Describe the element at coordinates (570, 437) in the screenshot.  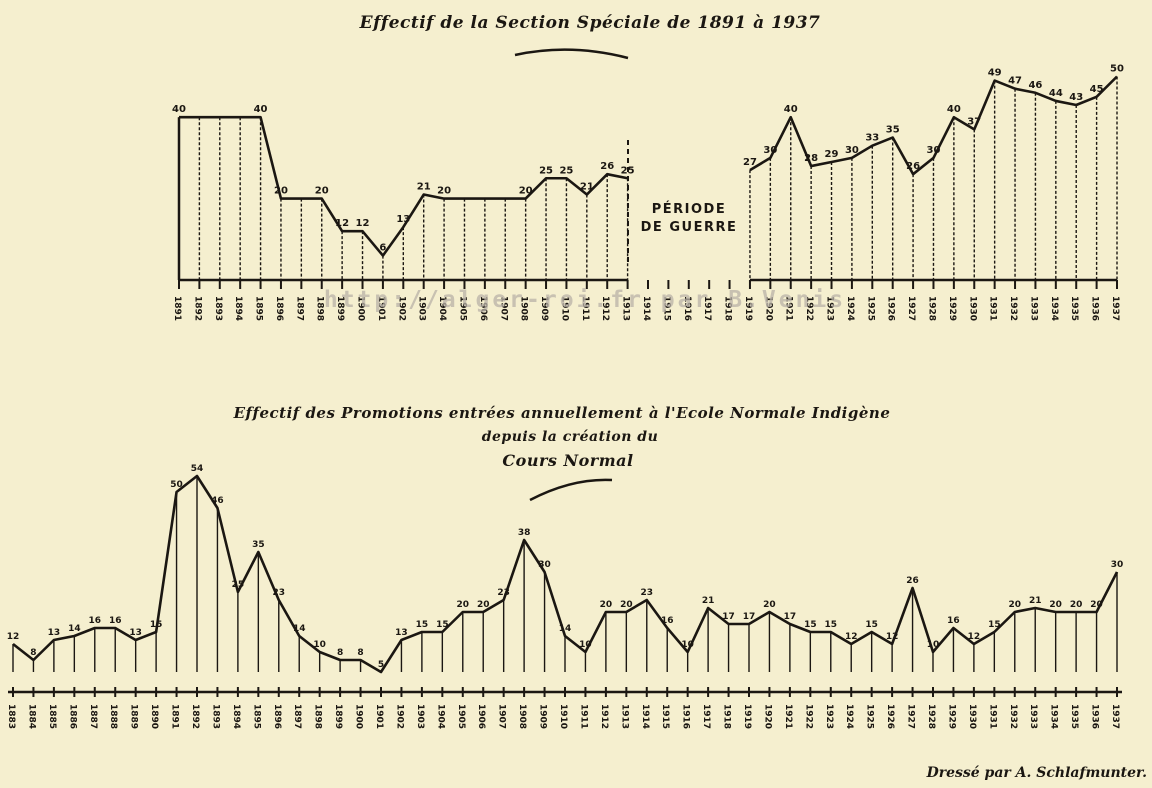
I see `chart2-title-line2: depuis la création du` at that location.